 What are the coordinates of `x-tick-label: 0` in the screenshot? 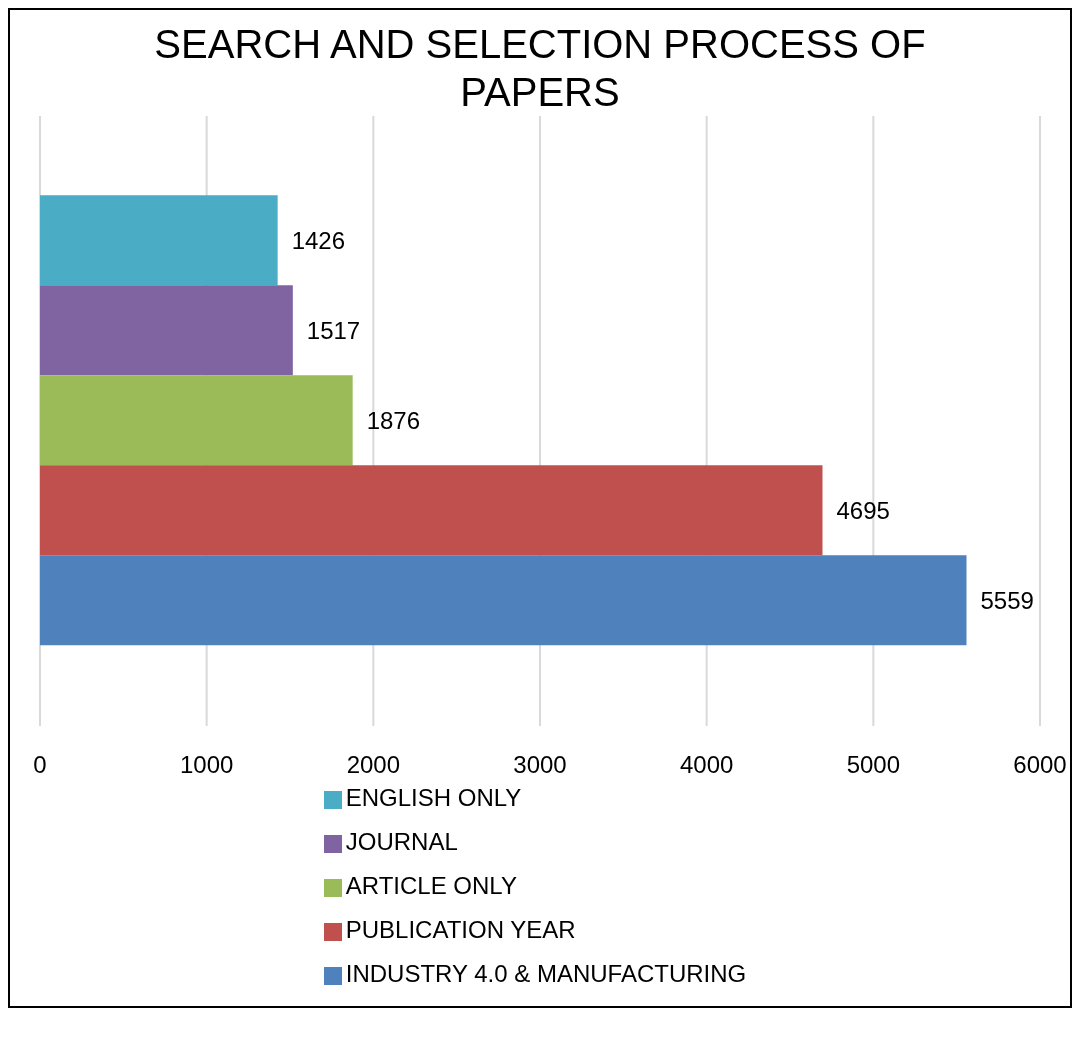 It's located at (40, 765).